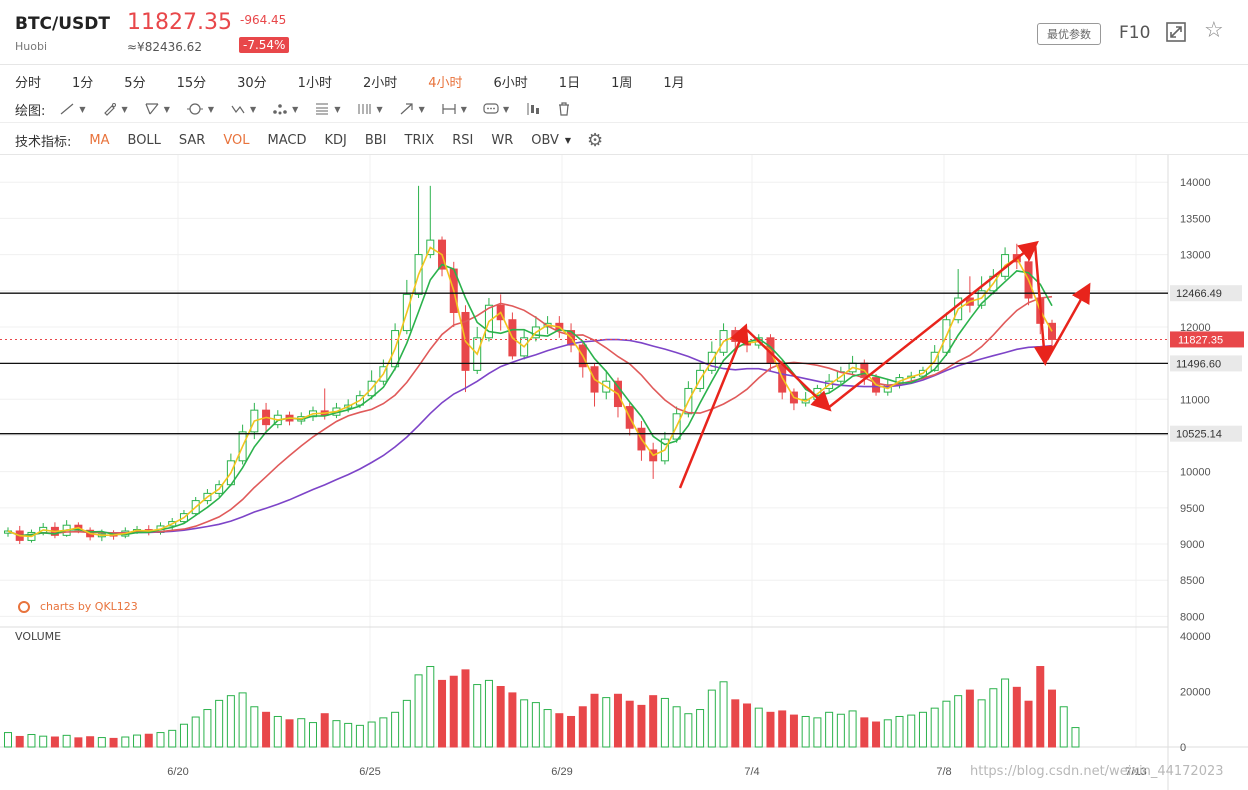 The height and width of the screenshot is (790, 1248). Describe the element at coordinates (1195, 473) in the screenshot. I see `price-tick-label: 10000` at that location.